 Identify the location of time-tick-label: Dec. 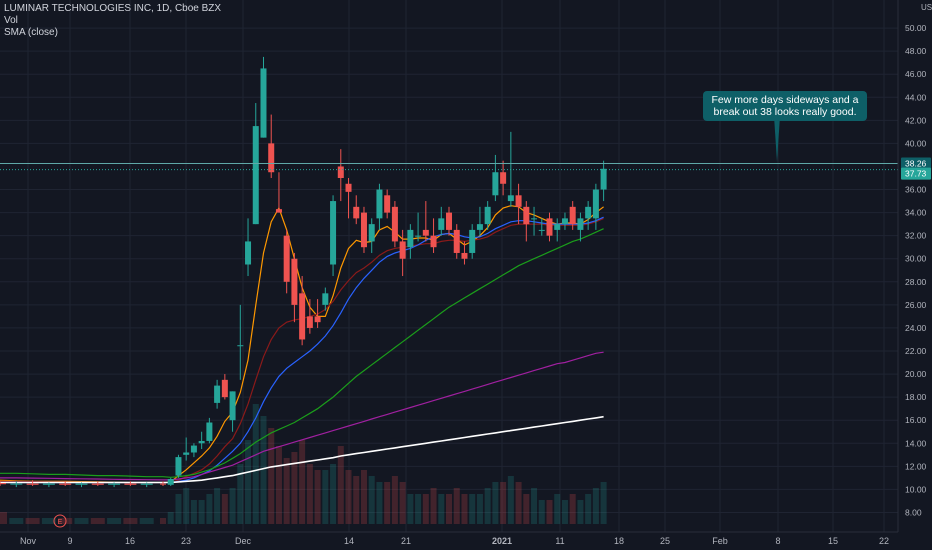
(243, 541).